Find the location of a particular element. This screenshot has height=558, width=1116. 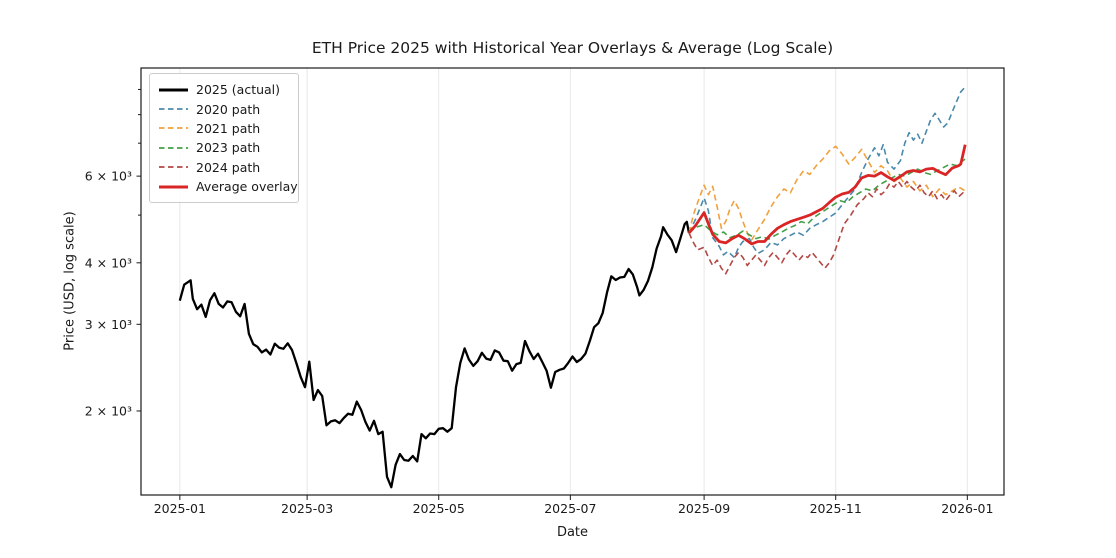

y-tick-label: 4 × 10³ is located at coordinates (108, 262).